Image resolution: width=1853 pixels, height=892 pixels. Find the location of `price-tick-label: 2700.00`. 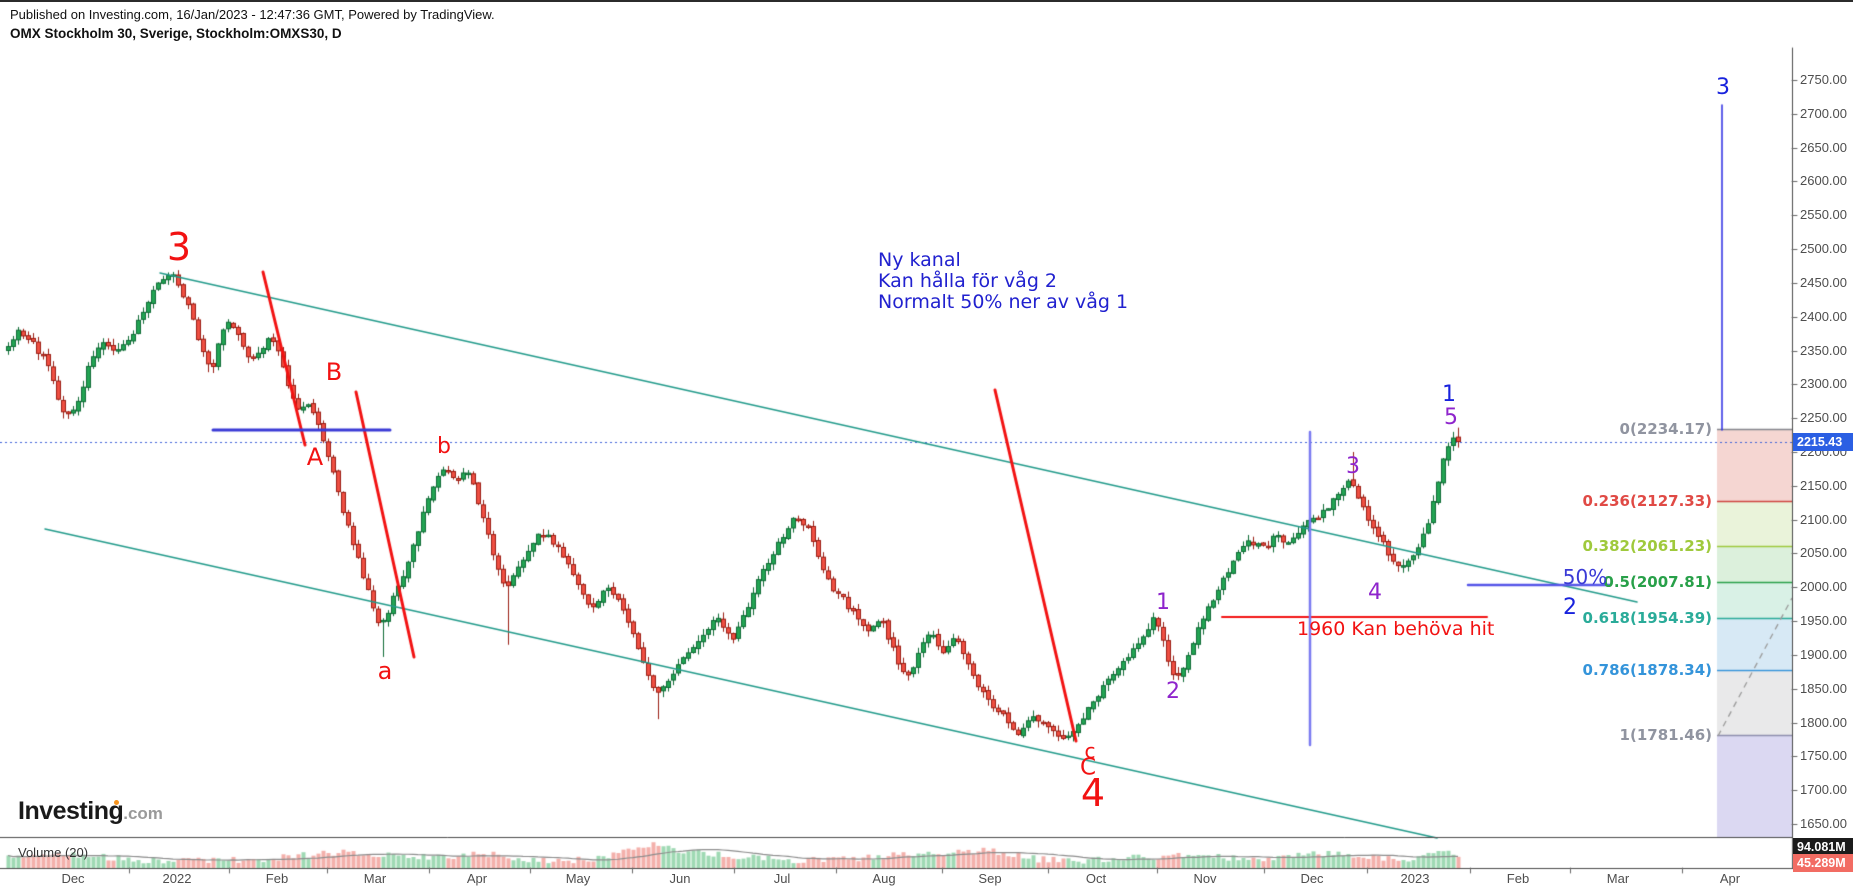

price-tick-label: 2700.00 is located at coordinates (1823, 113).